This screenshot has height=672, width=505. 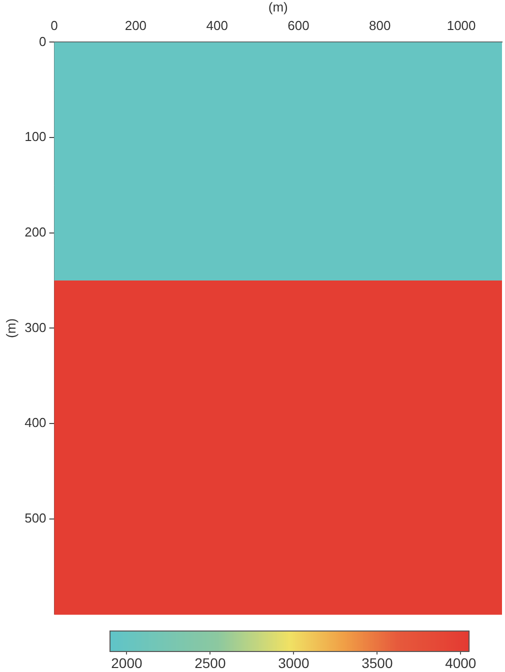 What do you see at coordinates (377, 662) in the screenshot?
I see `color-bar-label: 3500` at bounding box center [377, 662].